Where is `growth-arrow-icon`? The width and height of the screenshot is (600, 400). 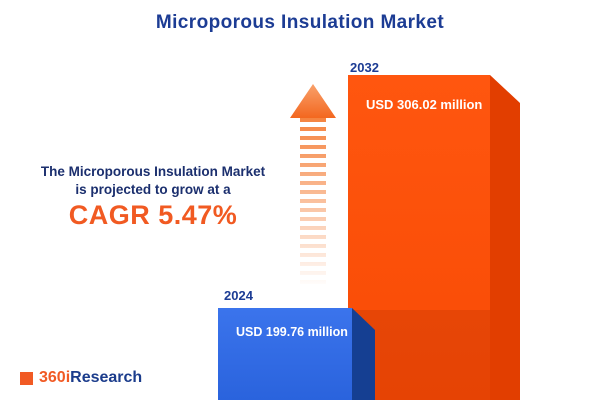
growth-arrow-icon is located at coordinates (313, 101).